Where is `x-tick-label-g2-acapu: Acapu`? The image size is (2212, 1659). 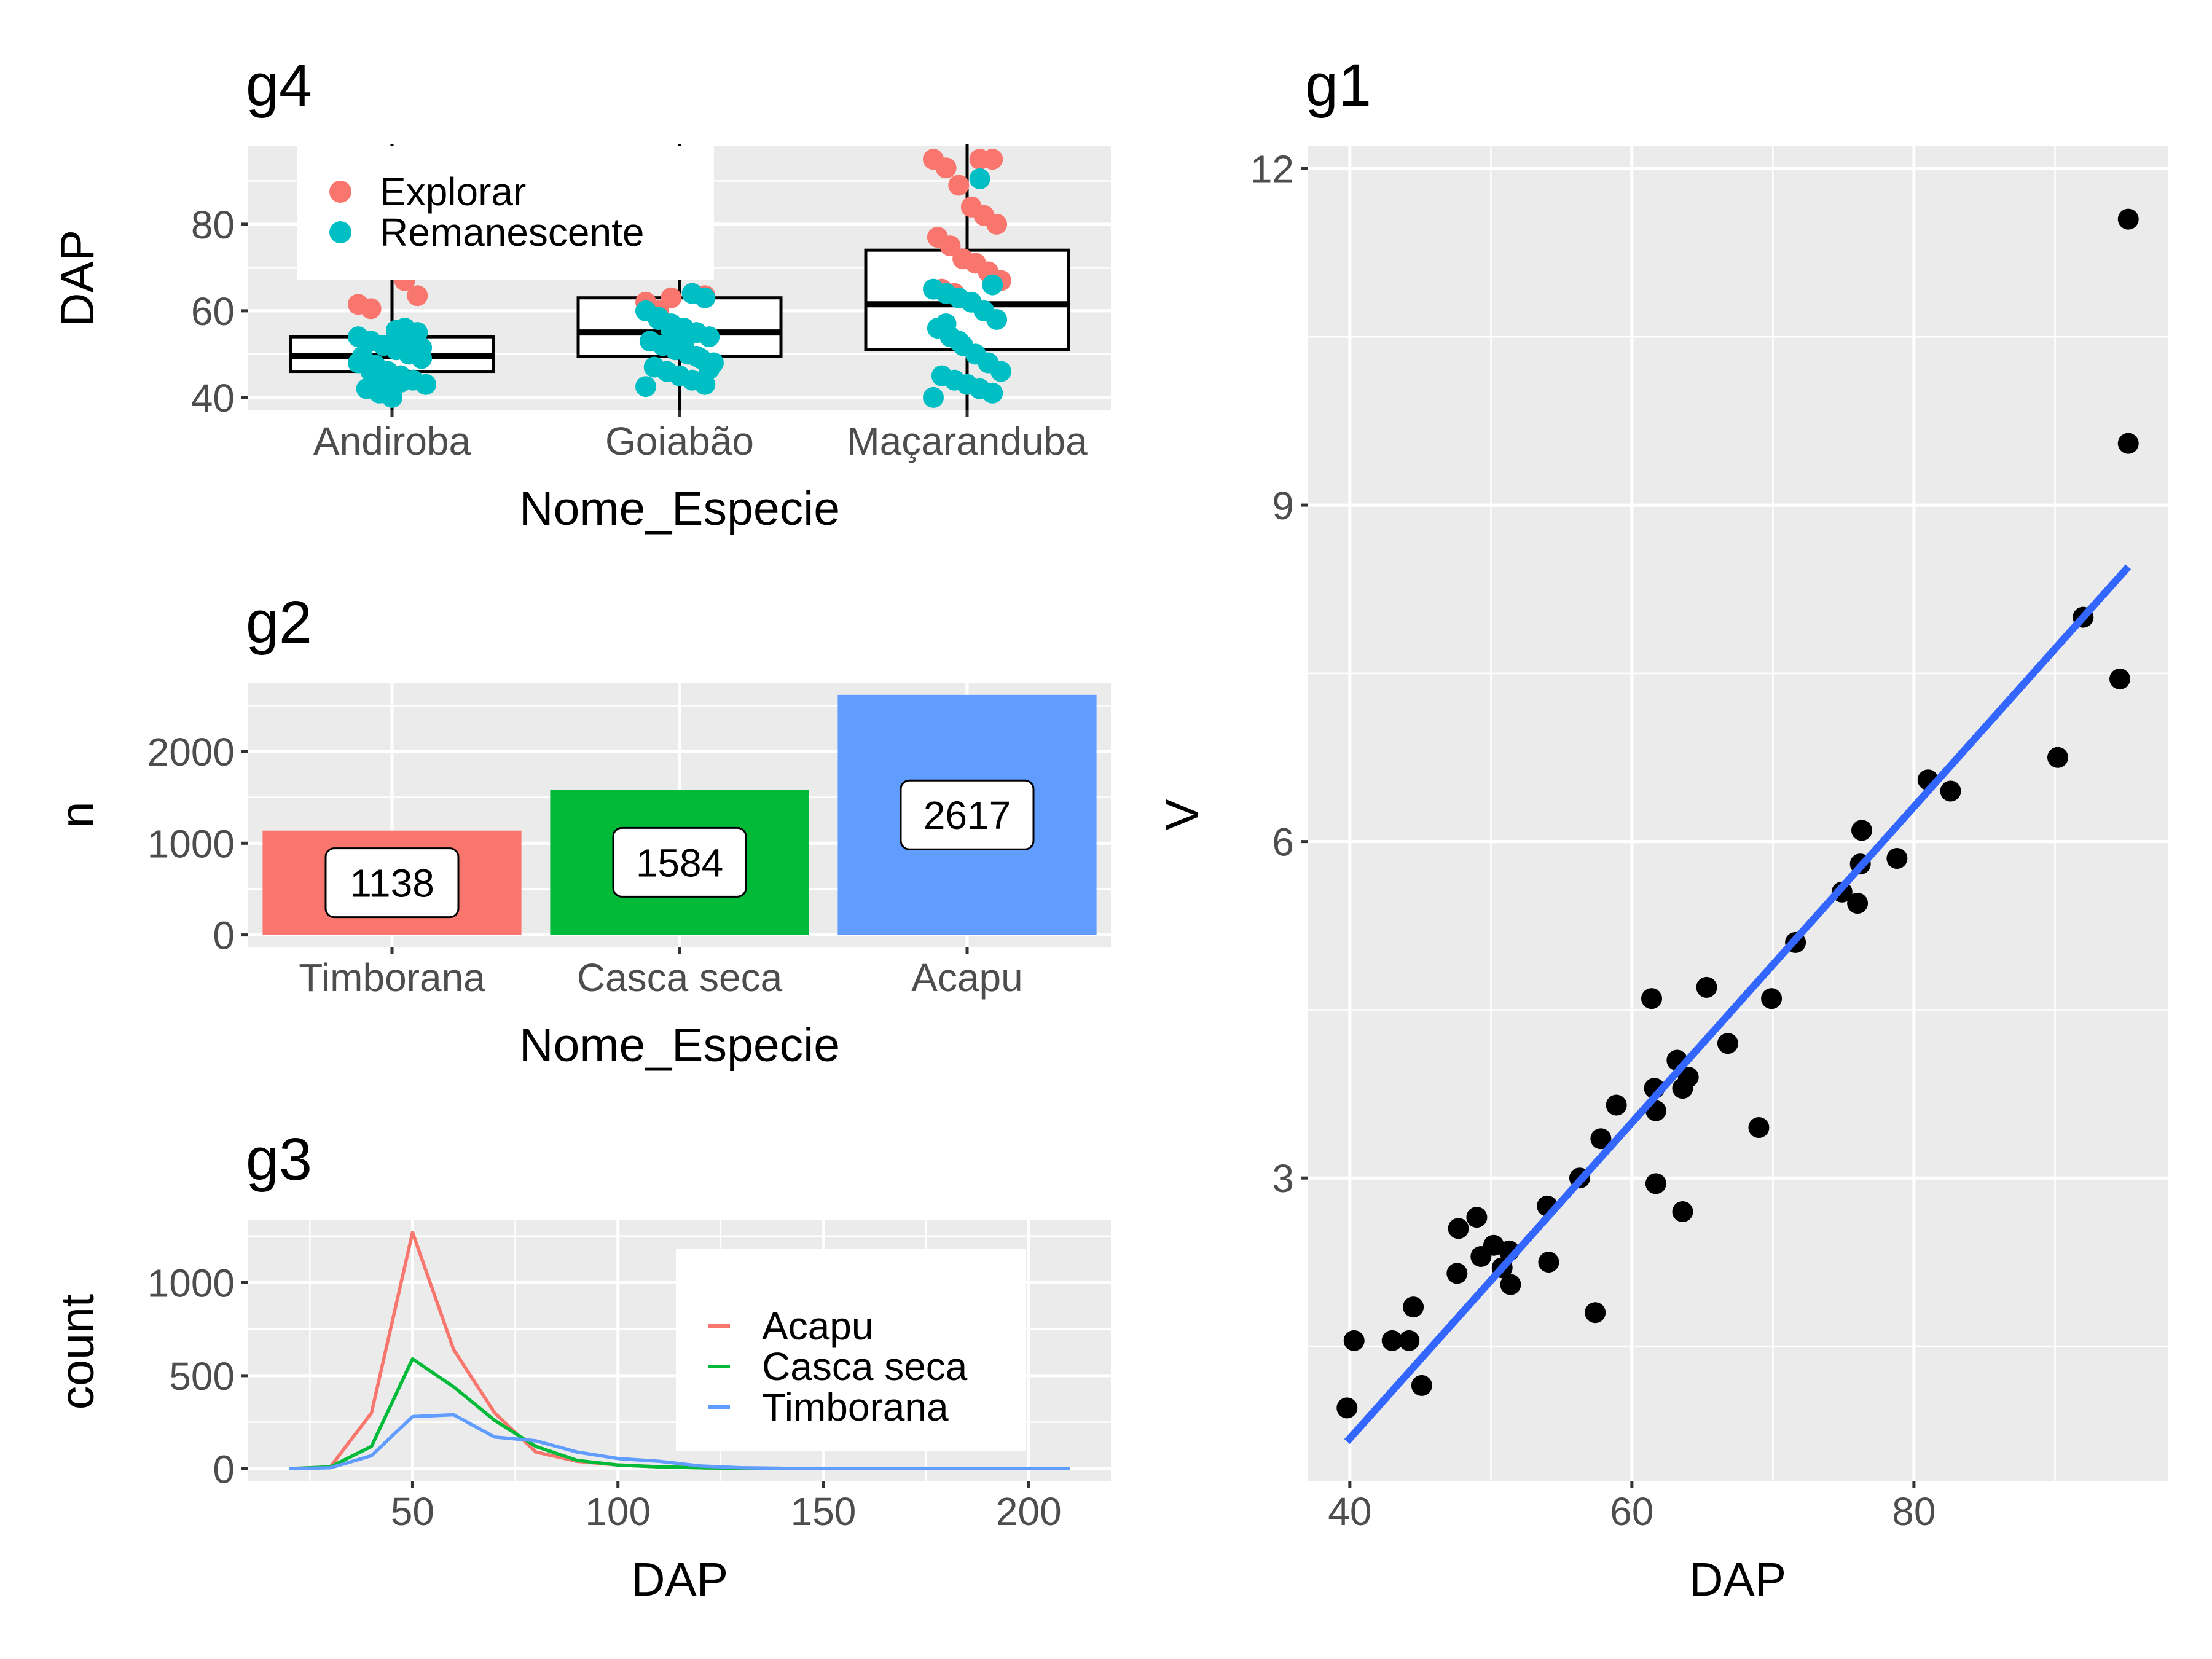
x-tick-label-g2-acapu: Acapu is located at coordinates (966, 977).